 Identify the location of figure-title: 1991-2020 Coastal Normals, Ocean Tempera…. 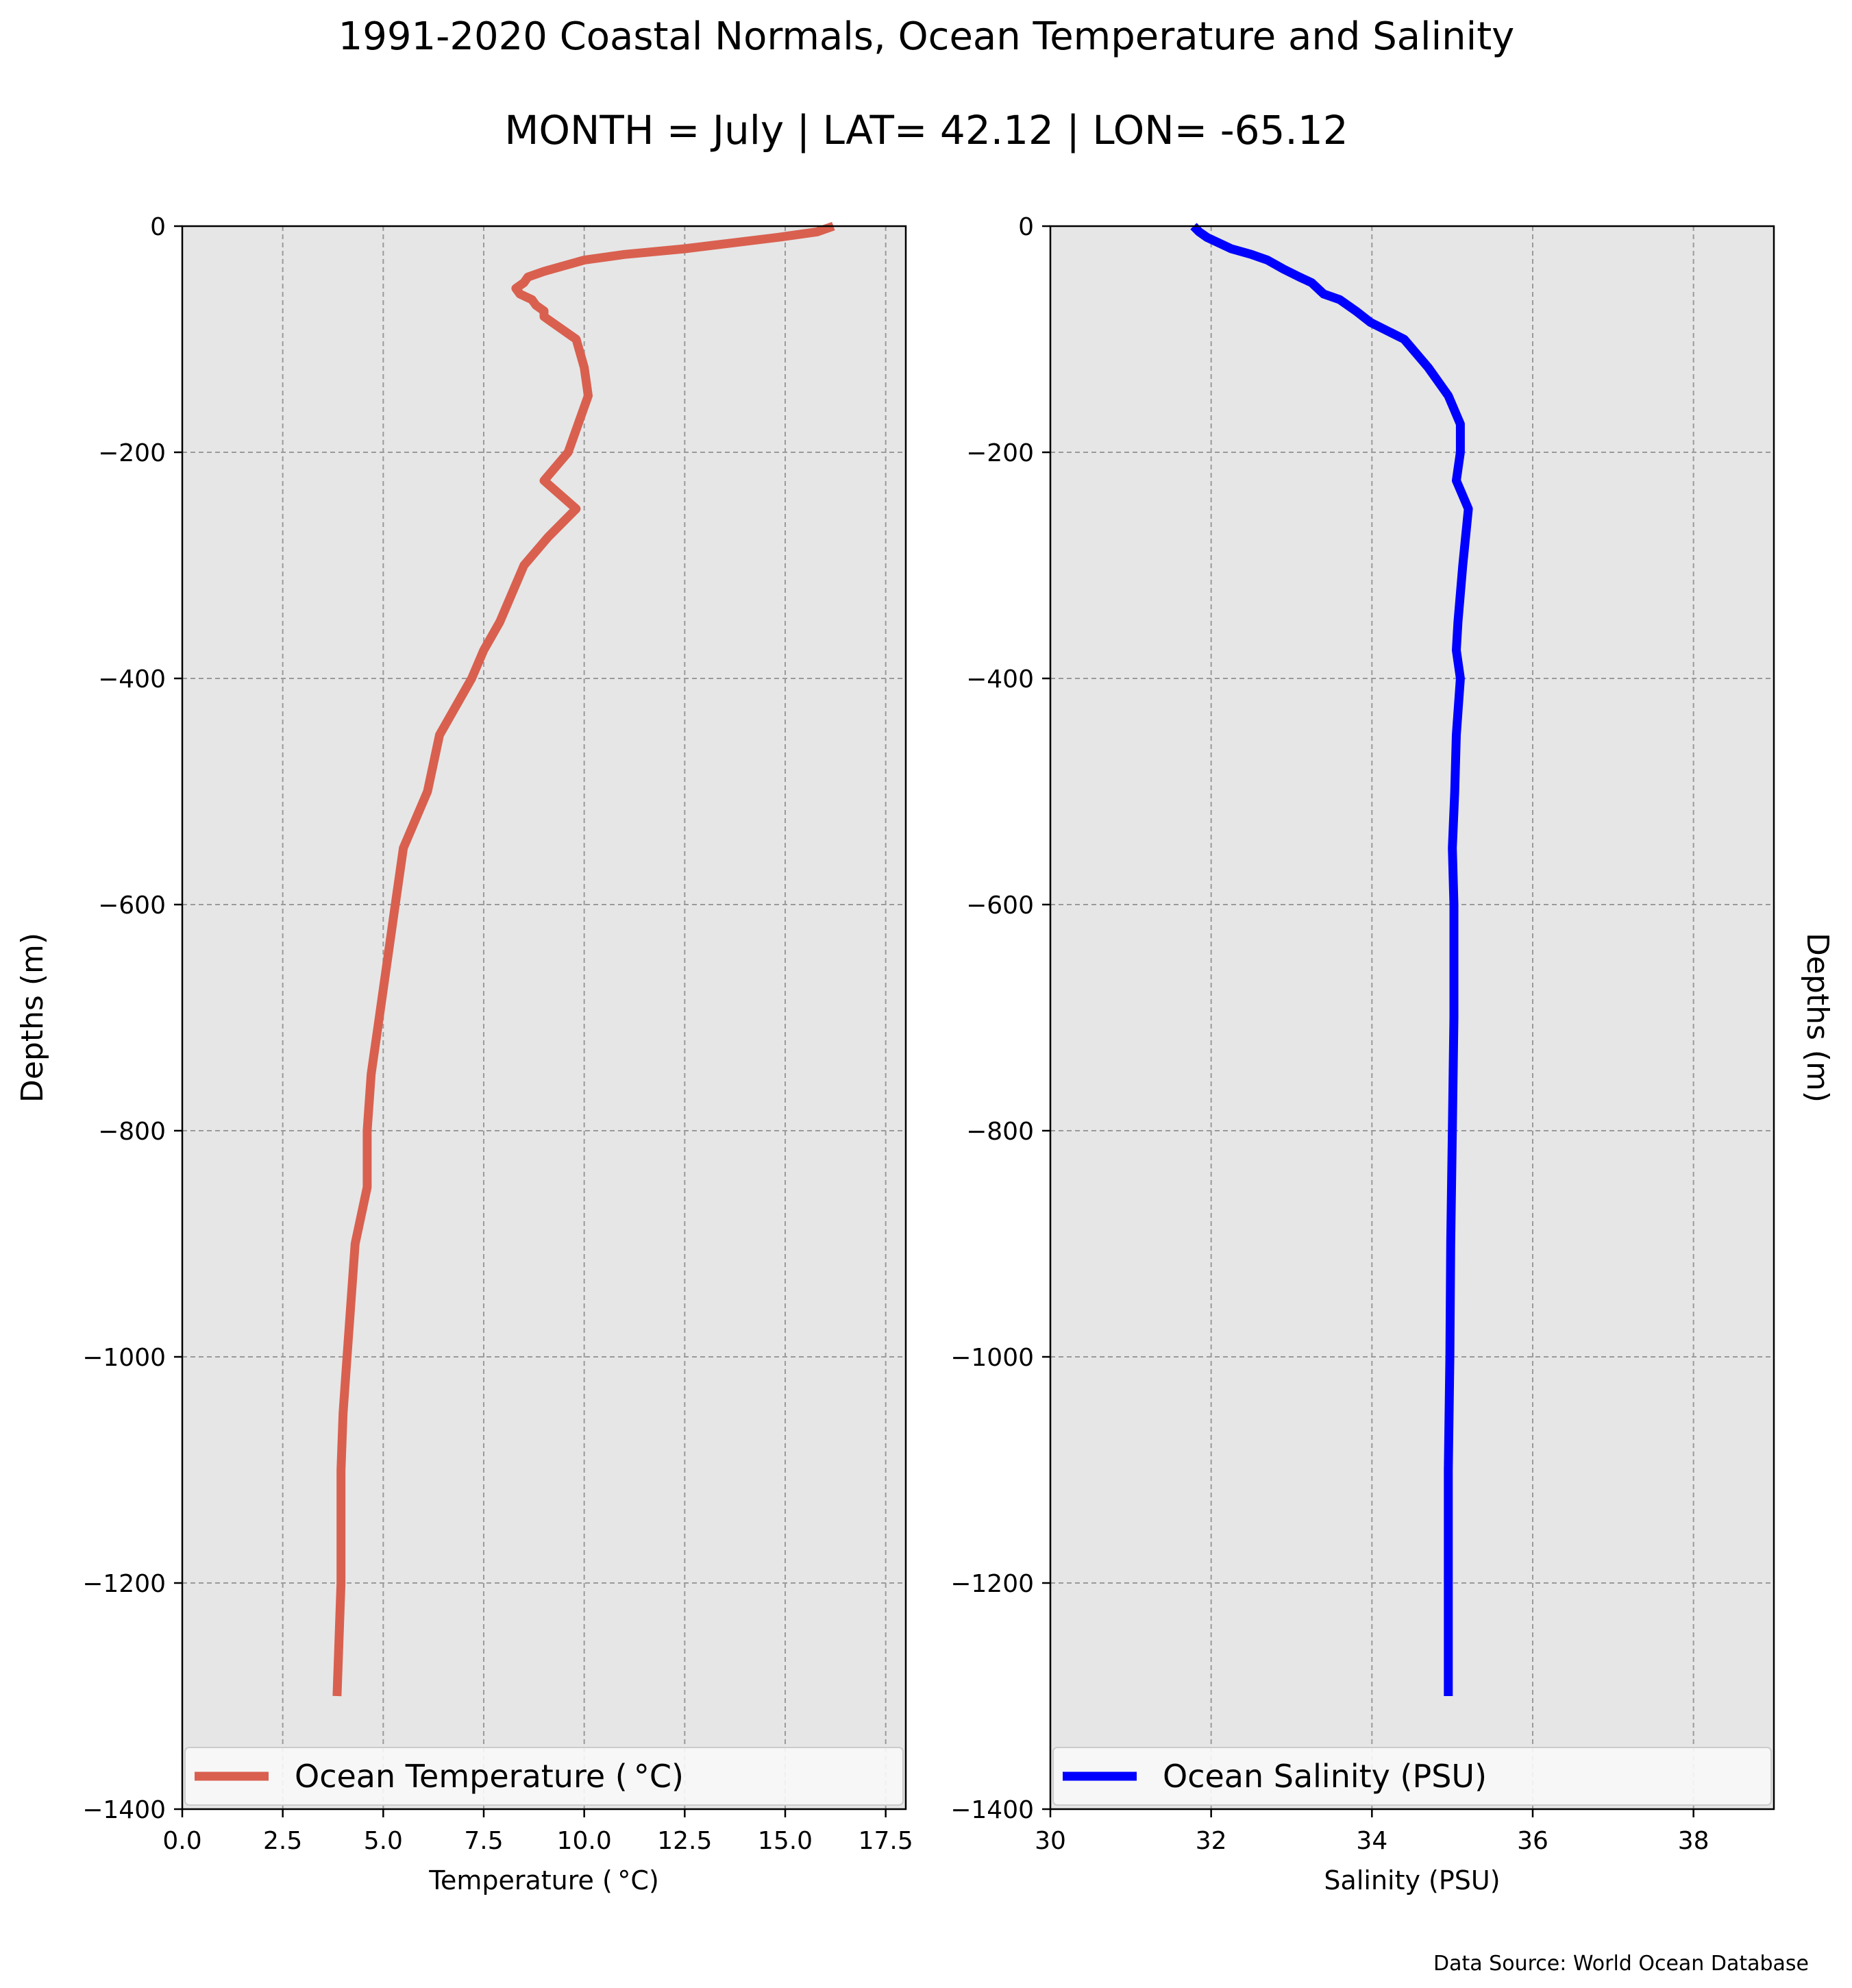
(927, 36).